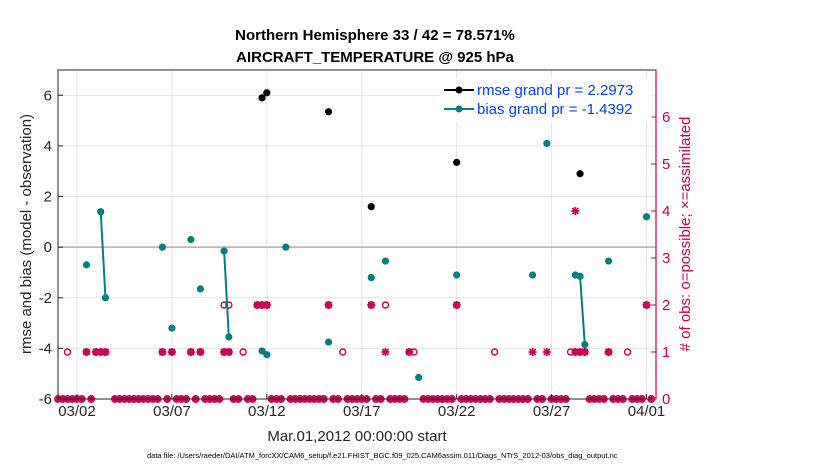 The height and width of the screenshot is (470, 830). Describe the element at coordinates (45, 399) in the screenshot. I see `y-left-tick-label: -6` at that location.